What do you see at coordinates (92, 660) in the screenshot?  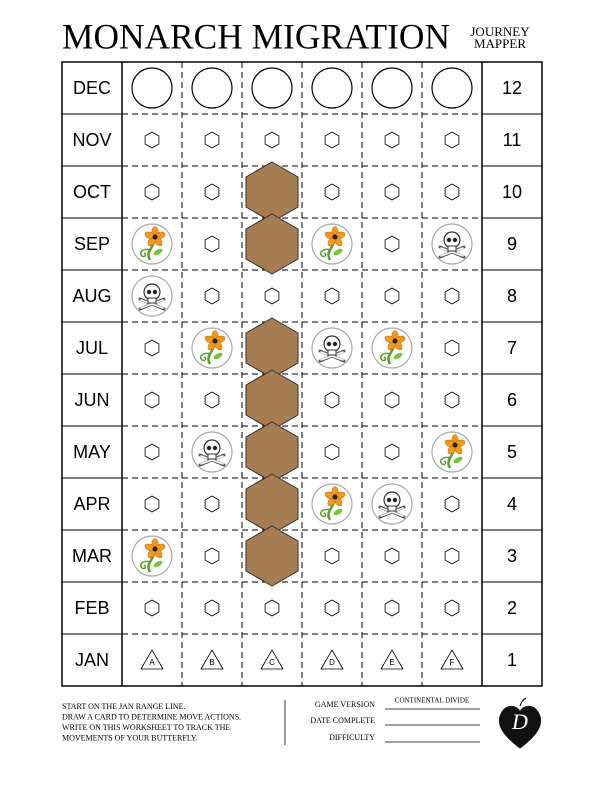 I see `month-label: JAN` at bounding box center [92, 660].